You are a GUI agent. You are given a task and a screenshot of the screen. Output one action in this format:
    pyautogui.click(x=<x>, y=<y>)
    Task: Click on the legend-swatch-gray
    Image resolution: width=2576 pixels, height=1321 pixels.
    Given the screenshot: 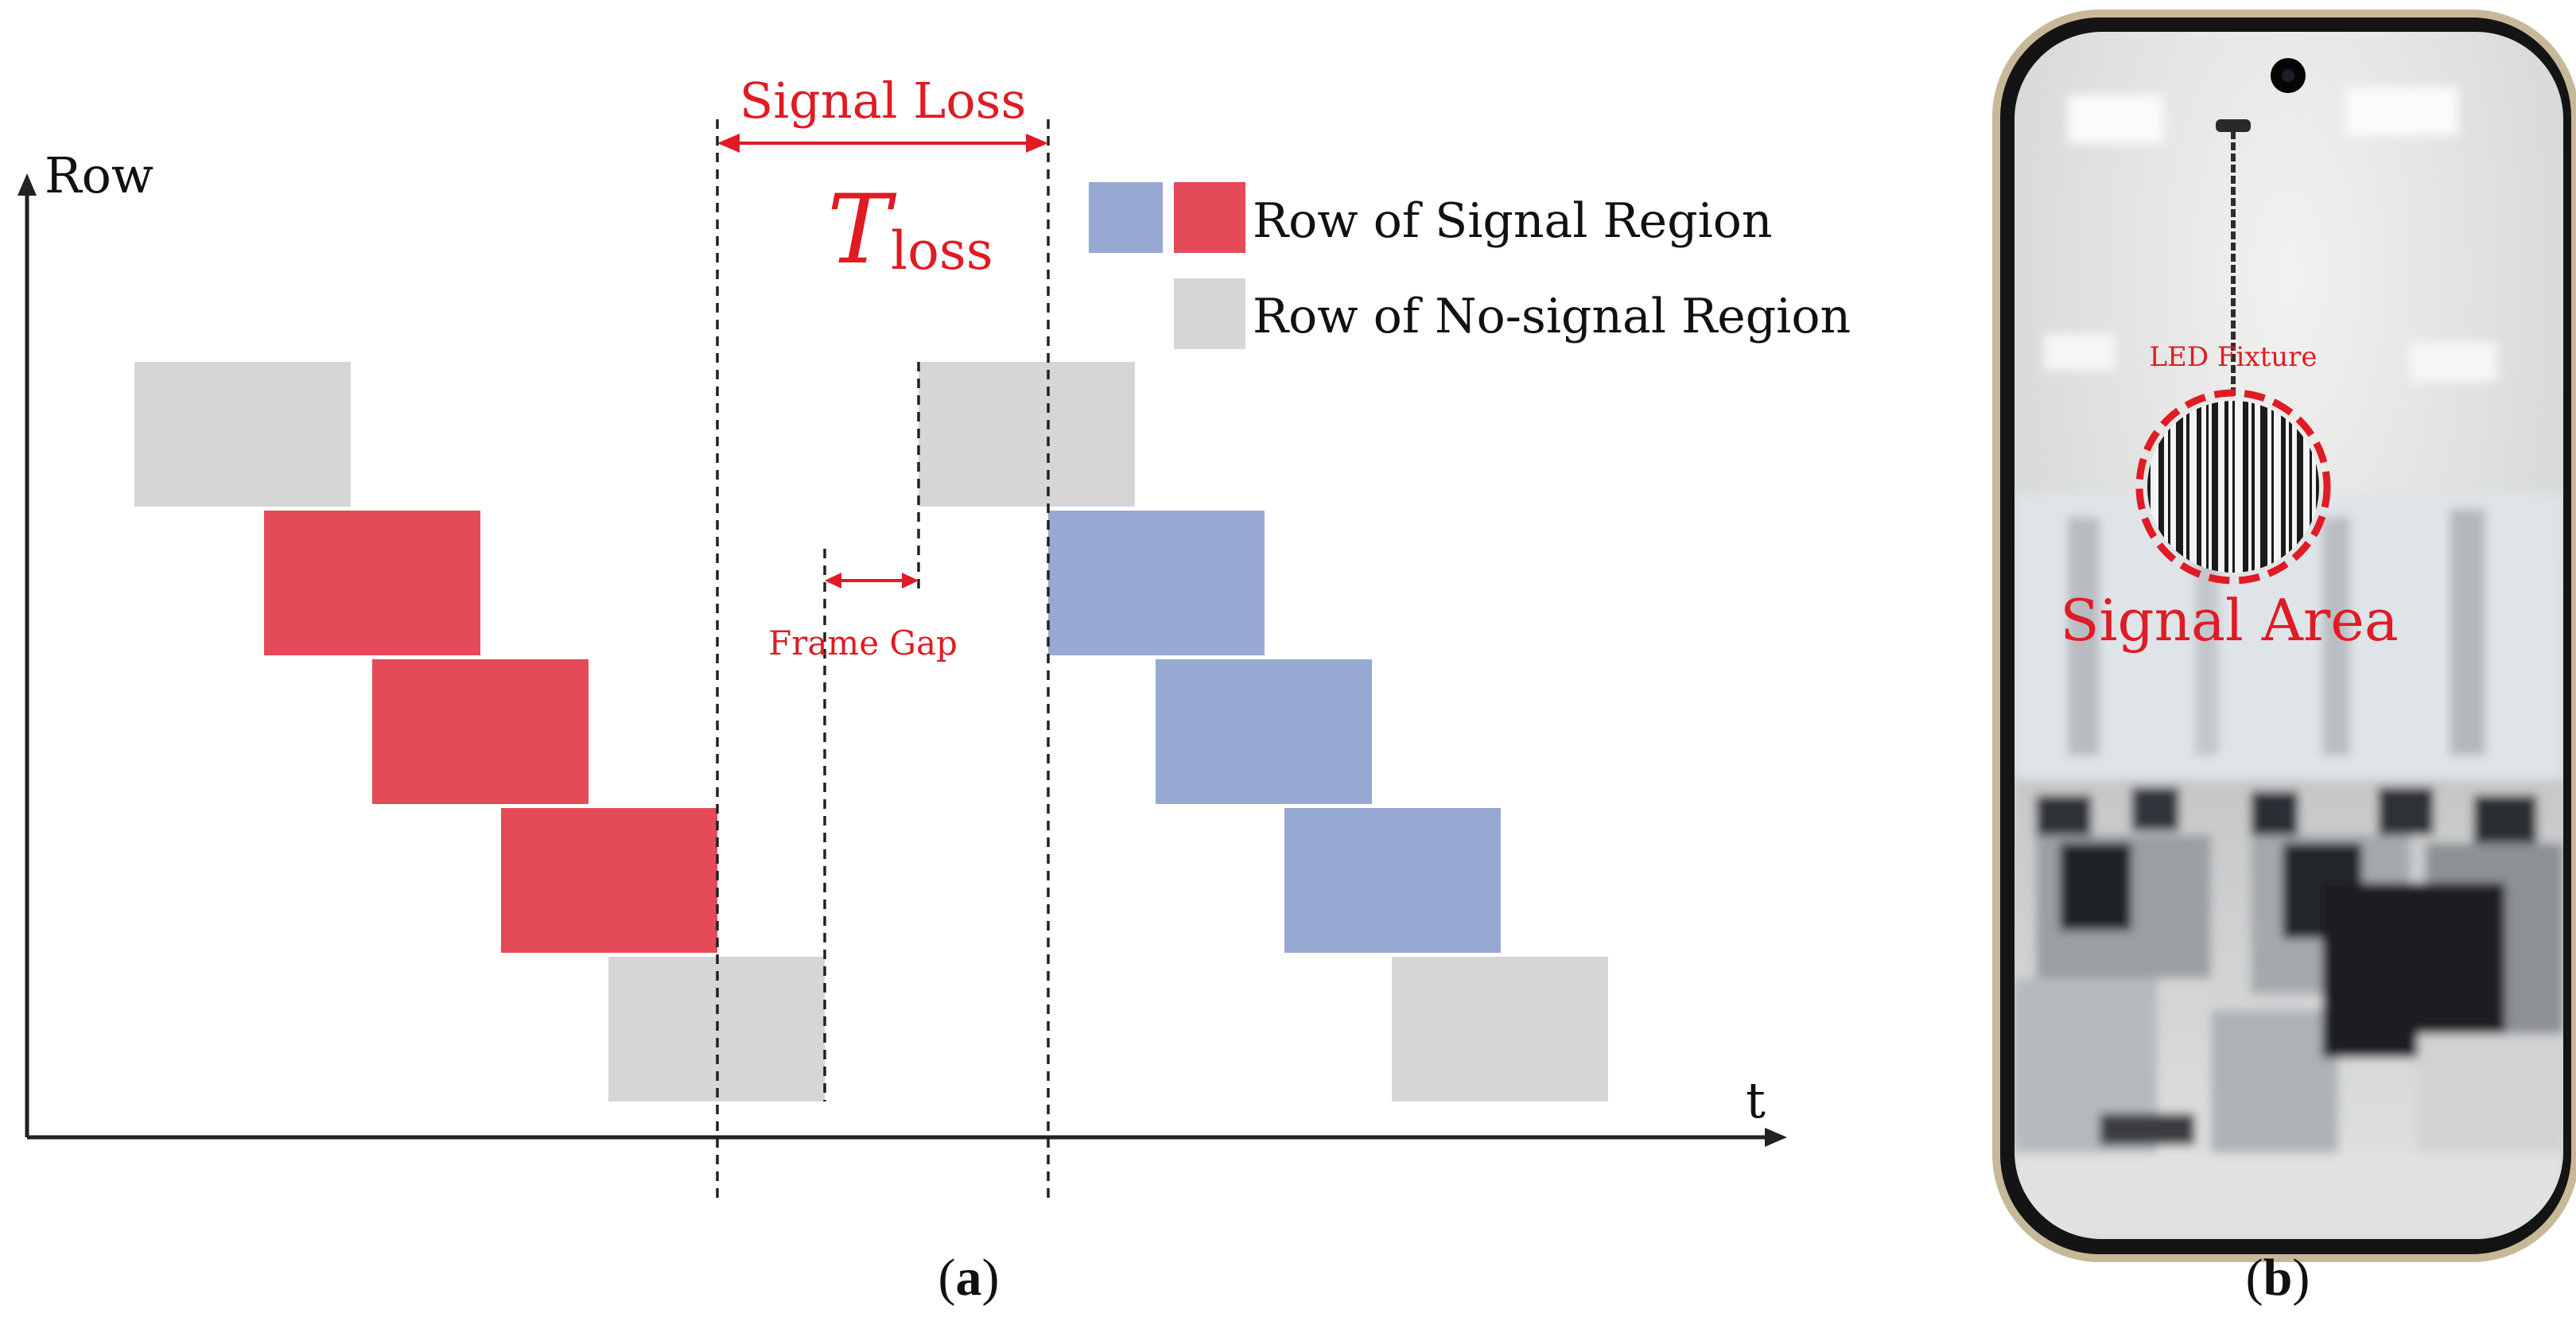 What is the action you would take?
    pyautogui.click(x=1209, y=314)
    